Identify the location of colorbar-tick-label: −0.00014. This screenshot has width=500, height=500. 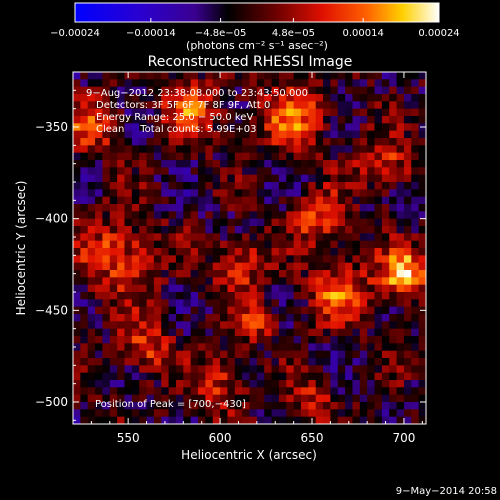
(151, 33).